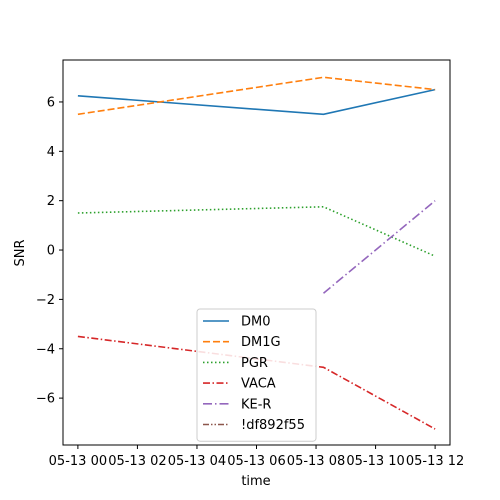  What do you see at coordinates (197, 461) in the screenshot?
I see `x-tick-label: 05-13 04` at bounding box center [197, 461].